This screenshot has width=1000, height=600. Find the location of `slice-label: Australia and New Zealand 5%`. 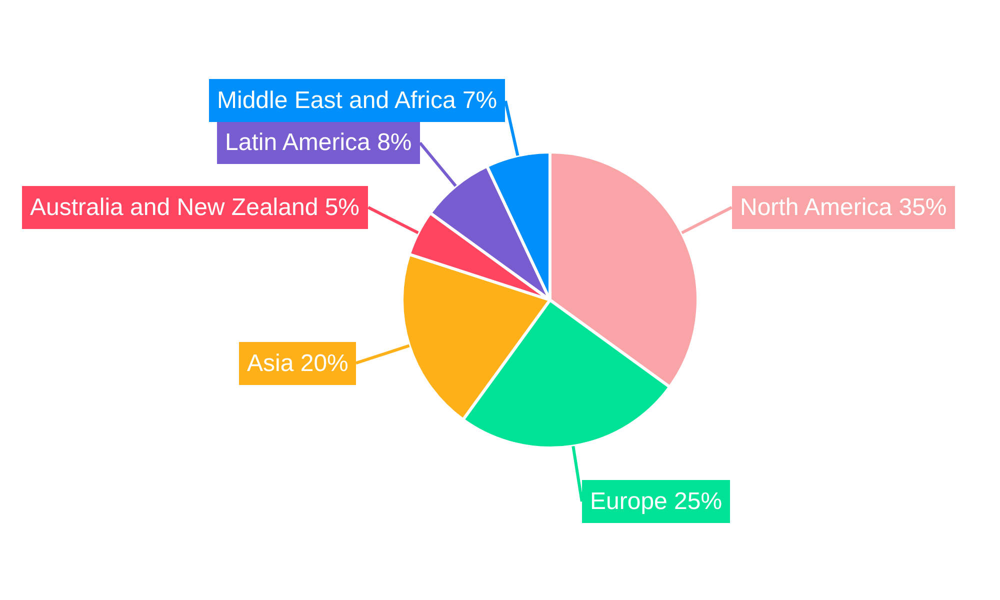

slice-label: Australia and New Zealand 5% is located at coordinates (195, 207).